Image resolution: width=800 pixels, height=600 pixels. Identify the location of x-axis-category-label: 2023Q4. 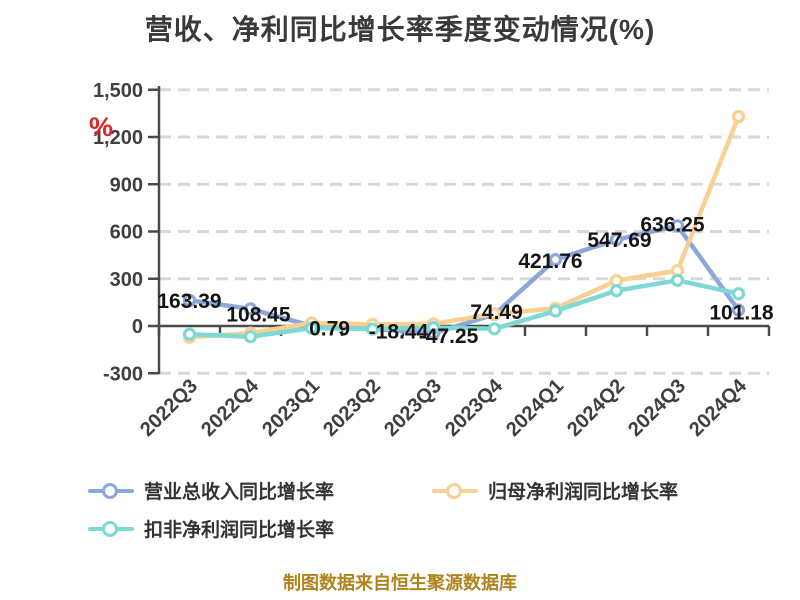
(474, 407).